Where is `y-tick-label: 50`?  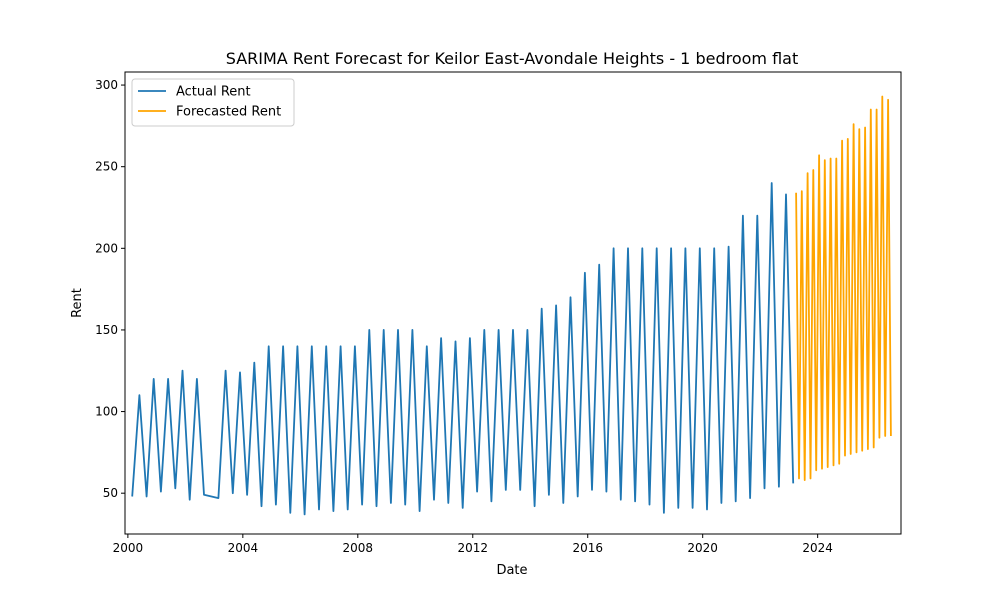 y-tick-label: 50 is located at coordinates (110, 493).